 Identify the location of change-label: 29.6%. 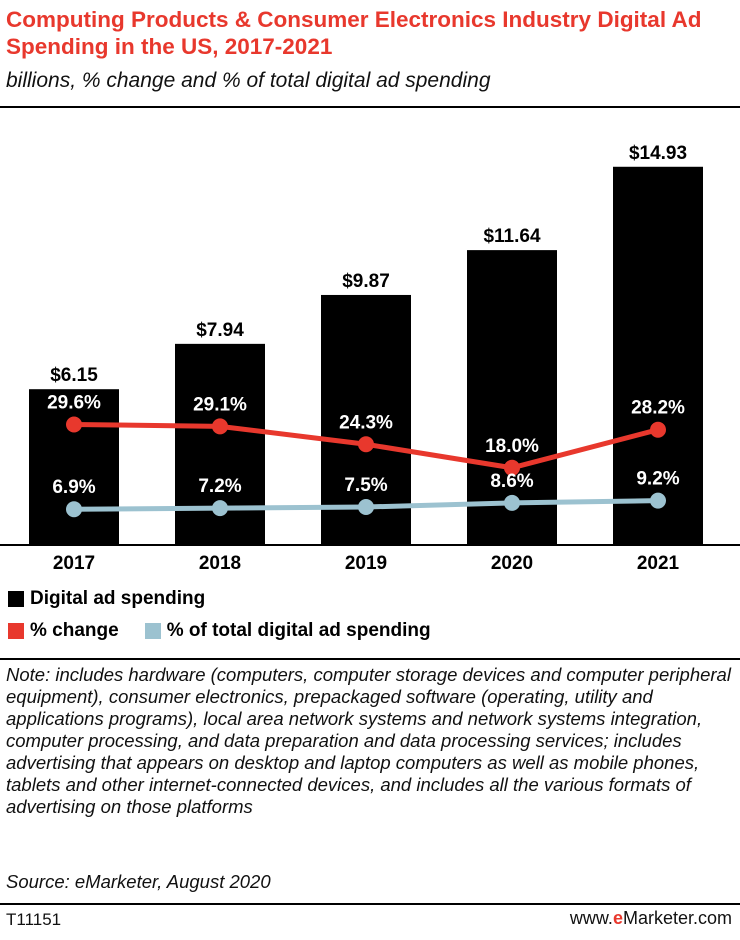
(74, 402).